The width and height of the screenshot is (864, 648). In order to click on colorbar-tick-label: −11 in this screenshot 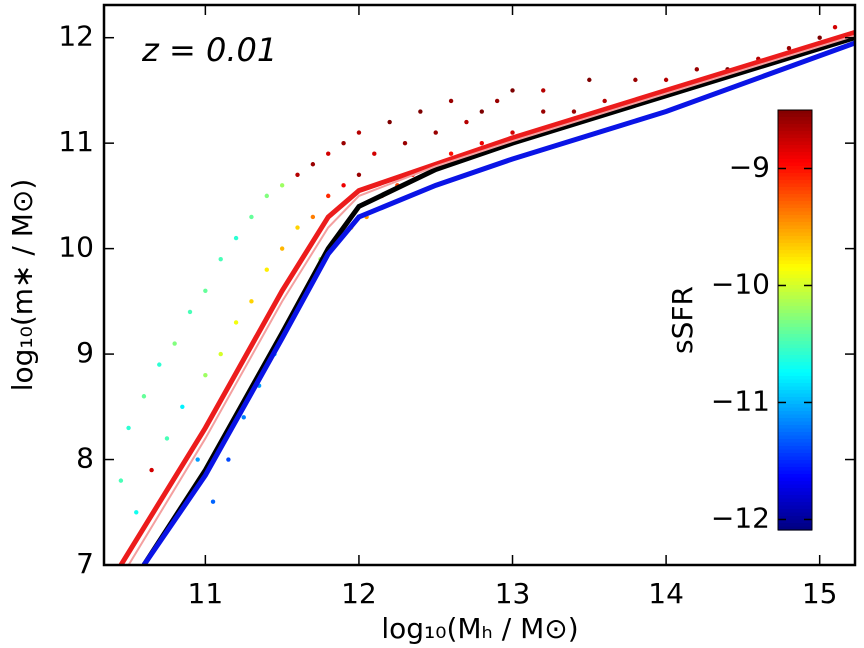, I will do `click(740, 400)`.